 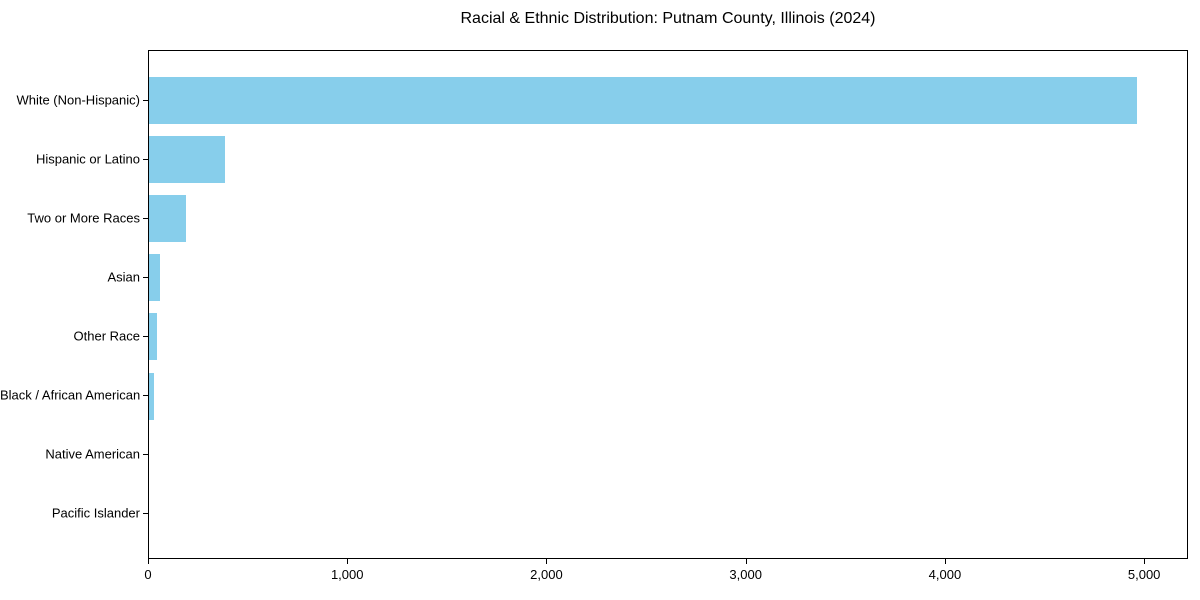 What do you see at coordinates (546, 574) in the screenshot?
I see `x-tick-label: 2,000` at bounding box center [546, 574].